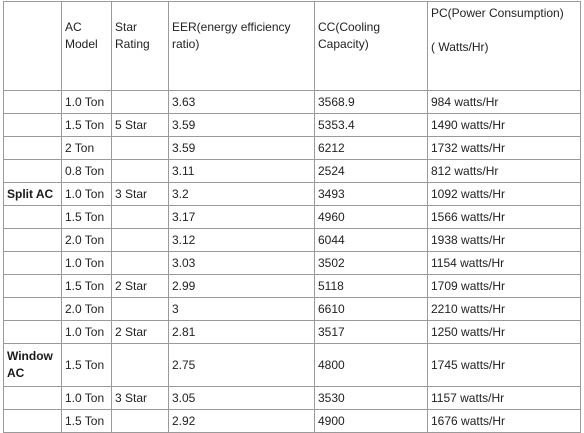 The width and height of the screenshot is (584, 433). What do you see at coordinates (504, 171) in the screenshot?
I see `cell-power-consumption: 812 watts/Hr` at bounding box center [504, 171].